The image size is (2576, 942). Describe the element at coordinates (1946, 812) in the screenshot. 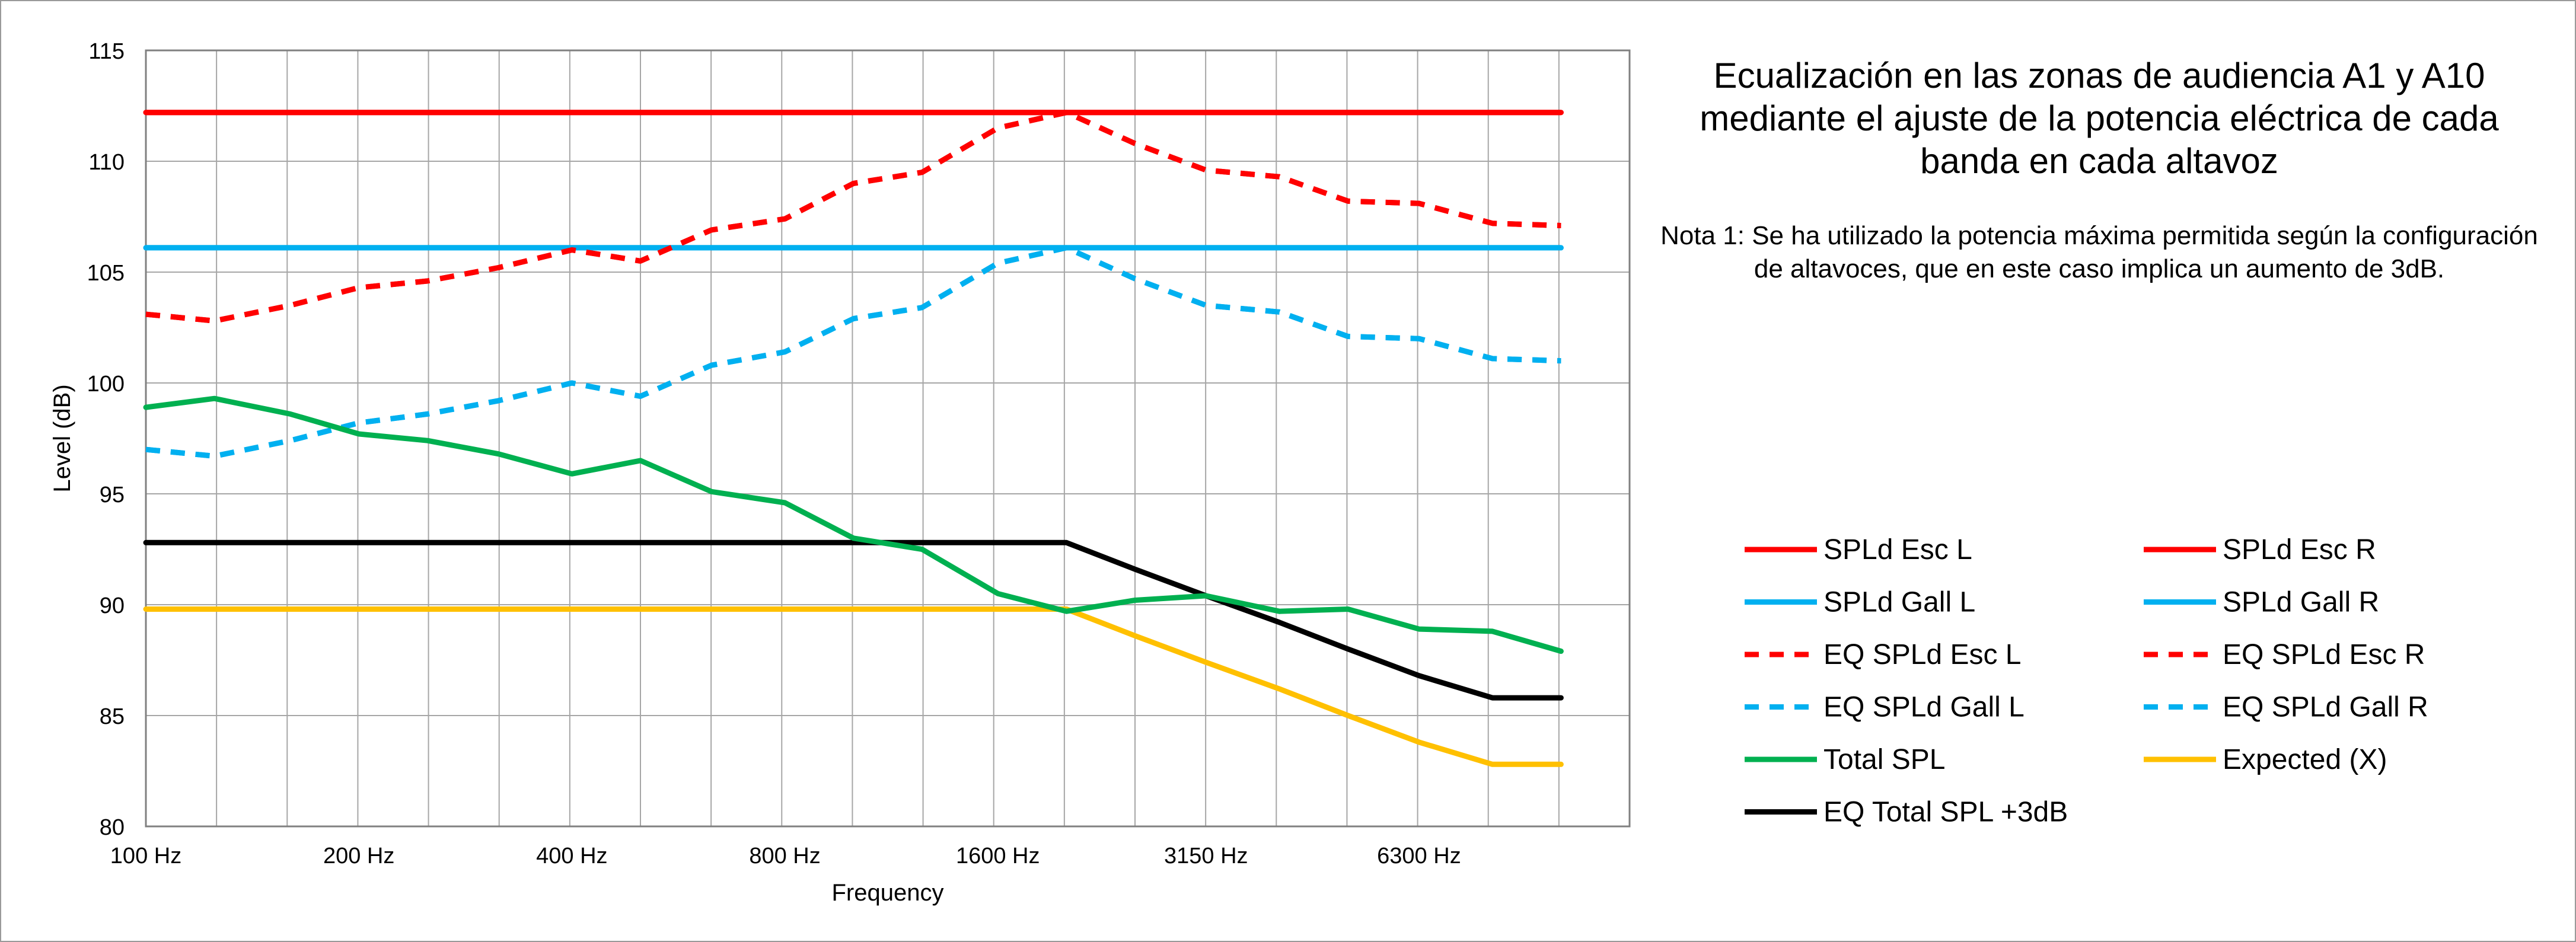

I see `legend-label: EQ Total SPL +3dB` at that location.